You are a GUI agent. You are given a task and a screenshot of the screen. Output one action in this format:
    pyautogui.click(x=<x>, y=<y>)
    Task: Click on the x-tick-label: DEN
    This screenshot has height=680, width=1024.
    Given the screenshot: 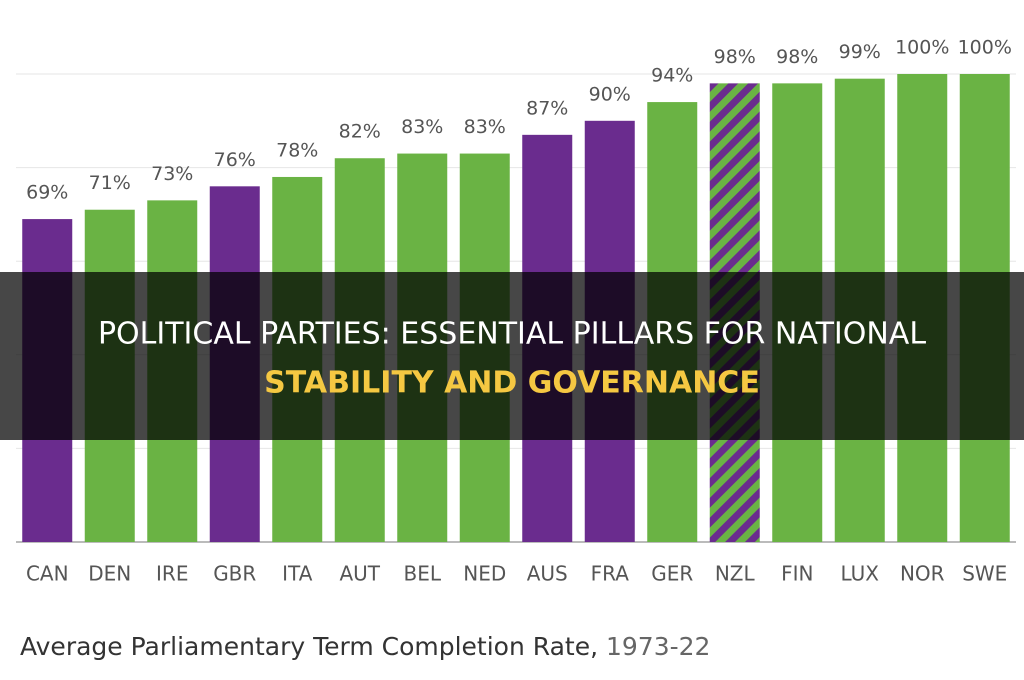 What is the action you would take?
    pyautogui.click(x=109, y=574)
    